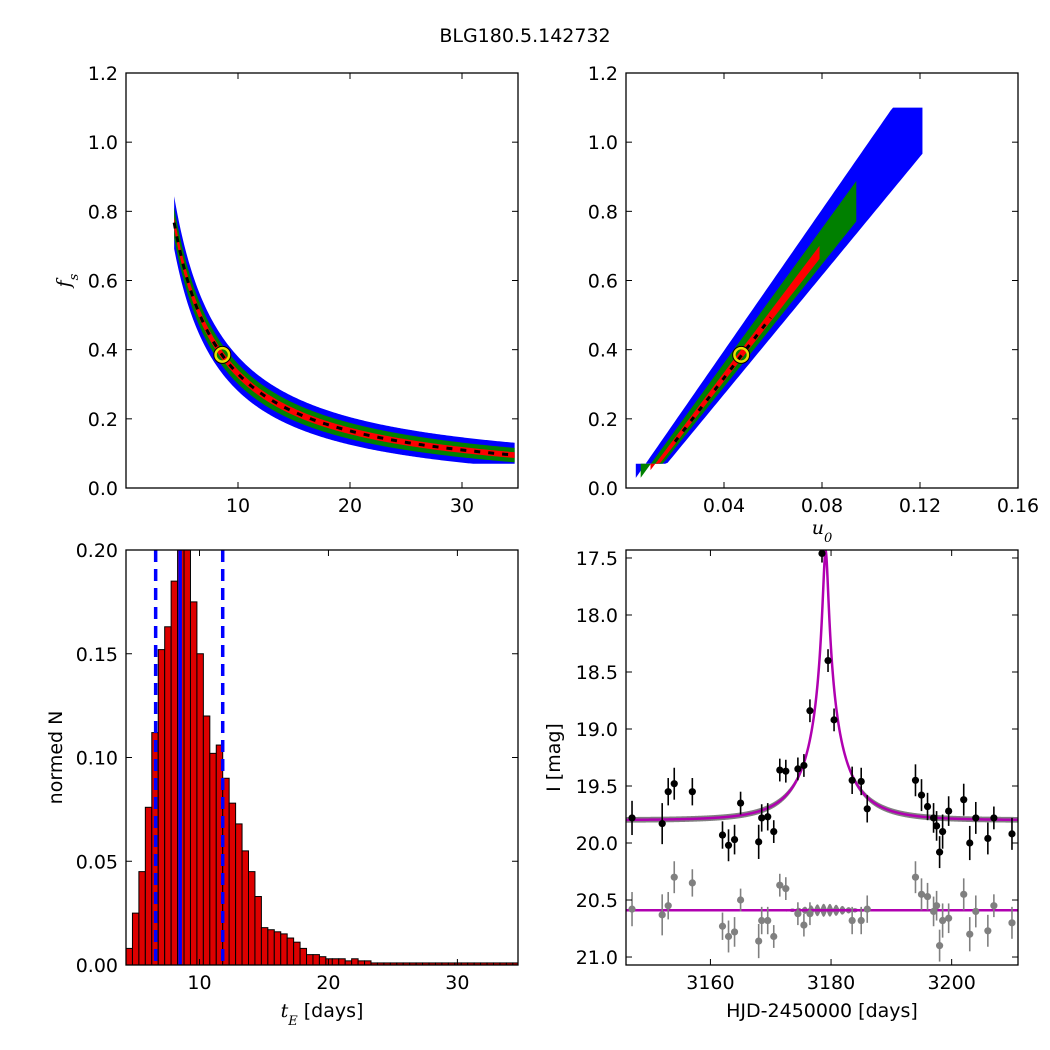 The image size is (1050, 1050). Describe the element at coordinates (603, 74) in the screenshot. I see `fs-vs-u0-ytick-label: 1.2` at that location.